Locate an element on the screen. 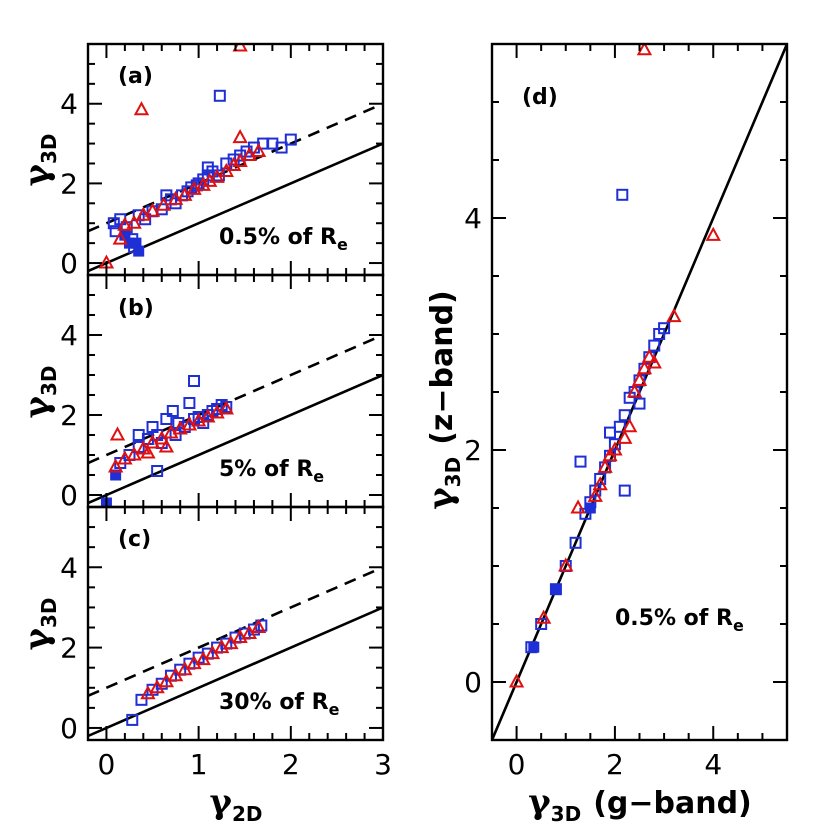 Image resolution: width=830 pixels, height=830 pixels. y-axis-word: (z−band) is located at coordinates (442, 367).